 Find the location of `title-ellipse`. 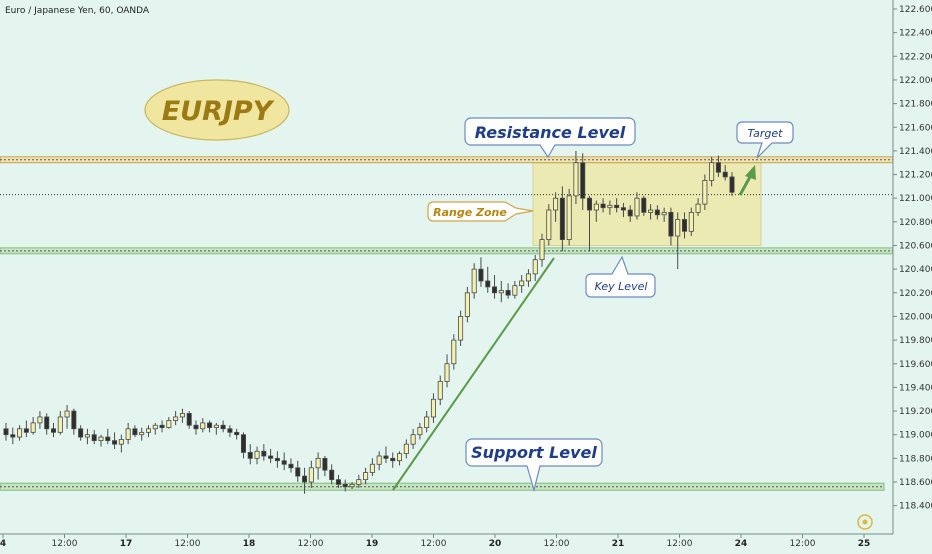

title-ellipse is located at coordinates (217, 110).